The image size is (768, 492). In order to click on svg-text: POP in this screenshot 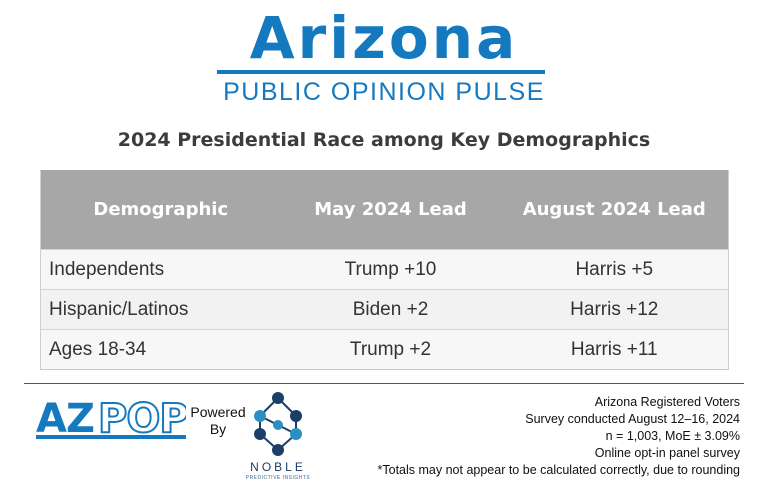, I will do `click(142, 418)`.